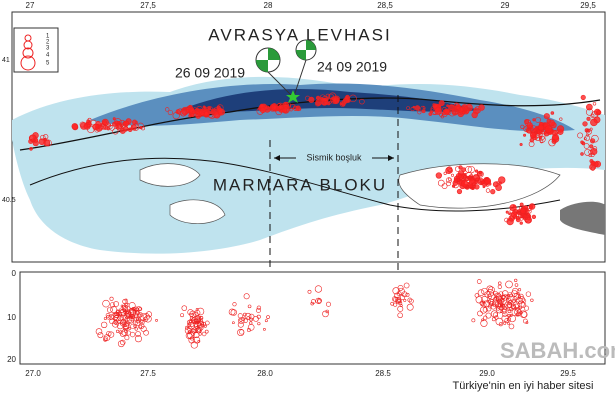 This screenshot has width=615, height=415. I want to click on legend-label: 1, so click(48, 37).